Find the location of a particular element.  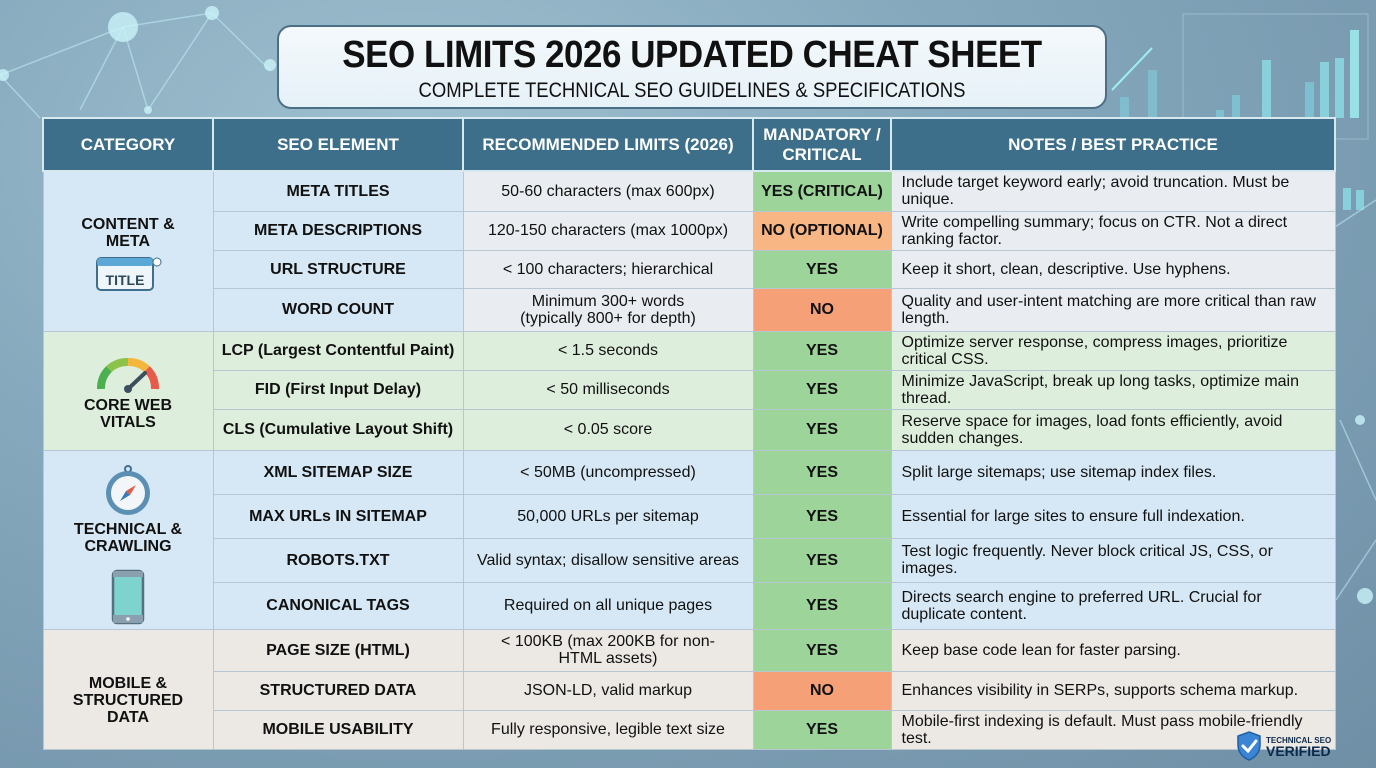

title-window-icon: TITLE is located at coordinates (129, 274).